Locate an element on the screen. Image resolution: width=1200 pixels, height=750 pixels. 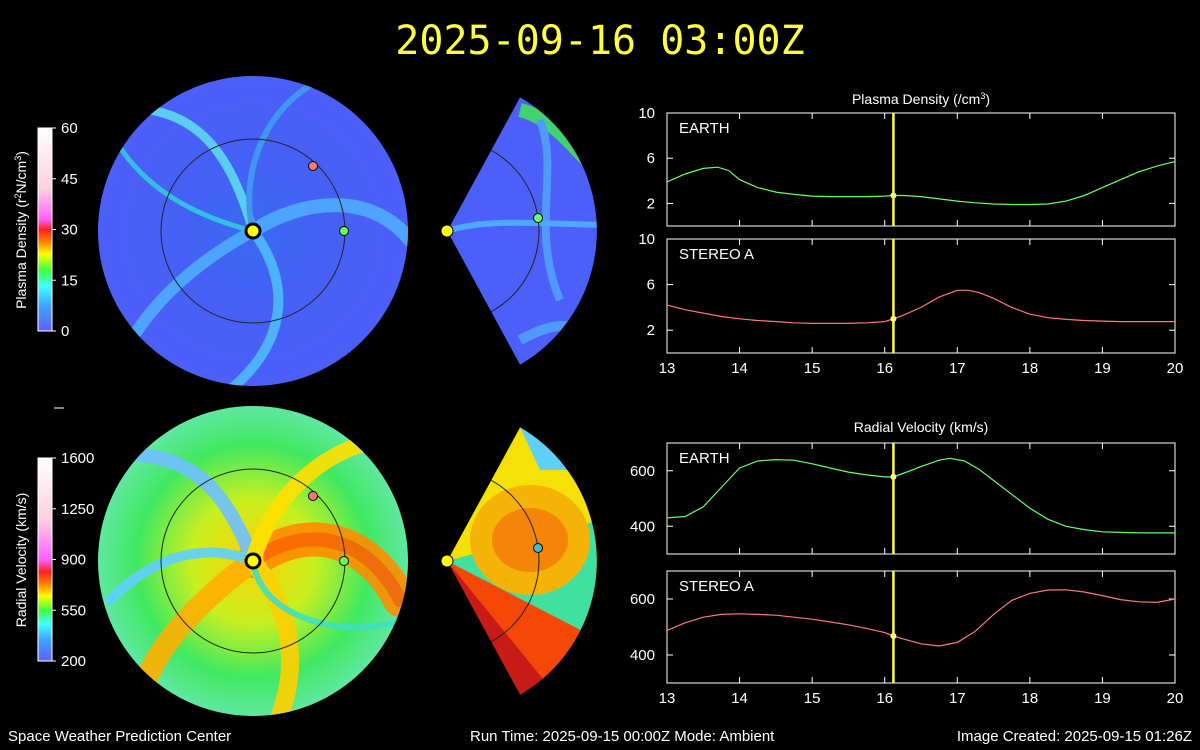
colorbar-tick-label: 60 is located at coordinates (69, 128).